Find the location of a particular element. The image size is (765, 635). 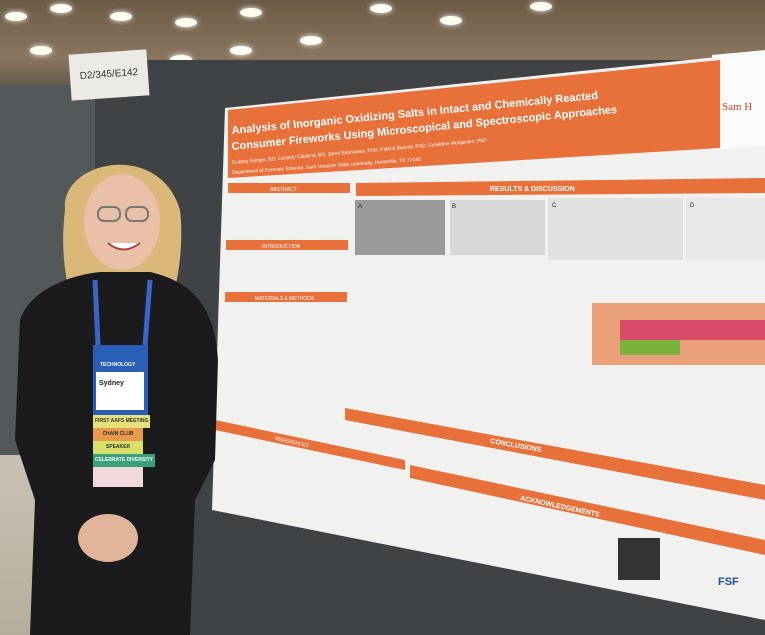

panel-label-a: A is located at coordinates (360, 207).